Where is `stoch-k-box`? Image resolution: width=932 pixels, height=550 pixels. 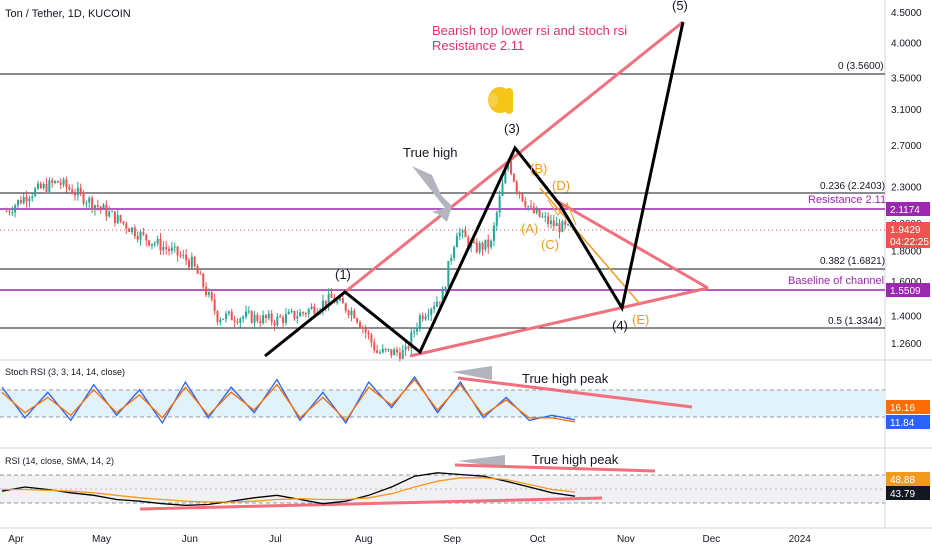
stoch-k-box is located at coordinates (908, 407).